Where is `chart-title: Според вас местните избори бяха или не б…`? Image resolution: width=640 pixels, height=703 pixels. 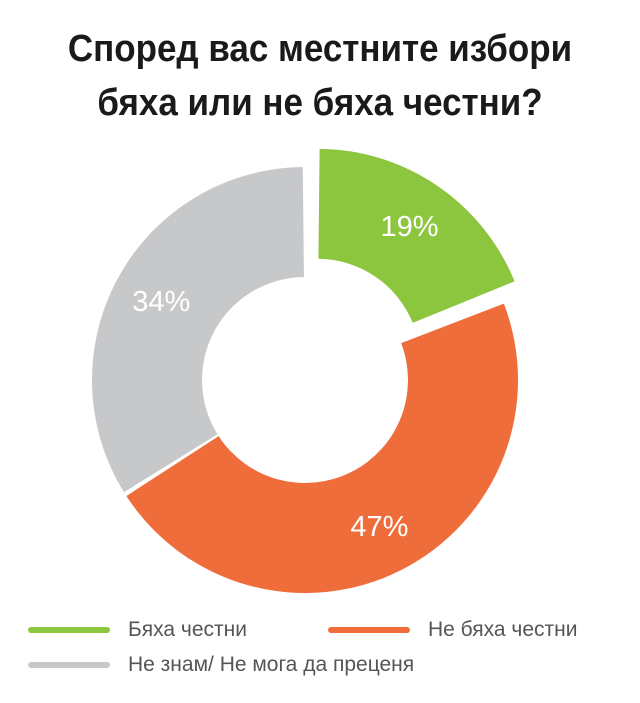 chart-title: Според вас местните избори бяха или не б… is located at coordinates (320, 76).